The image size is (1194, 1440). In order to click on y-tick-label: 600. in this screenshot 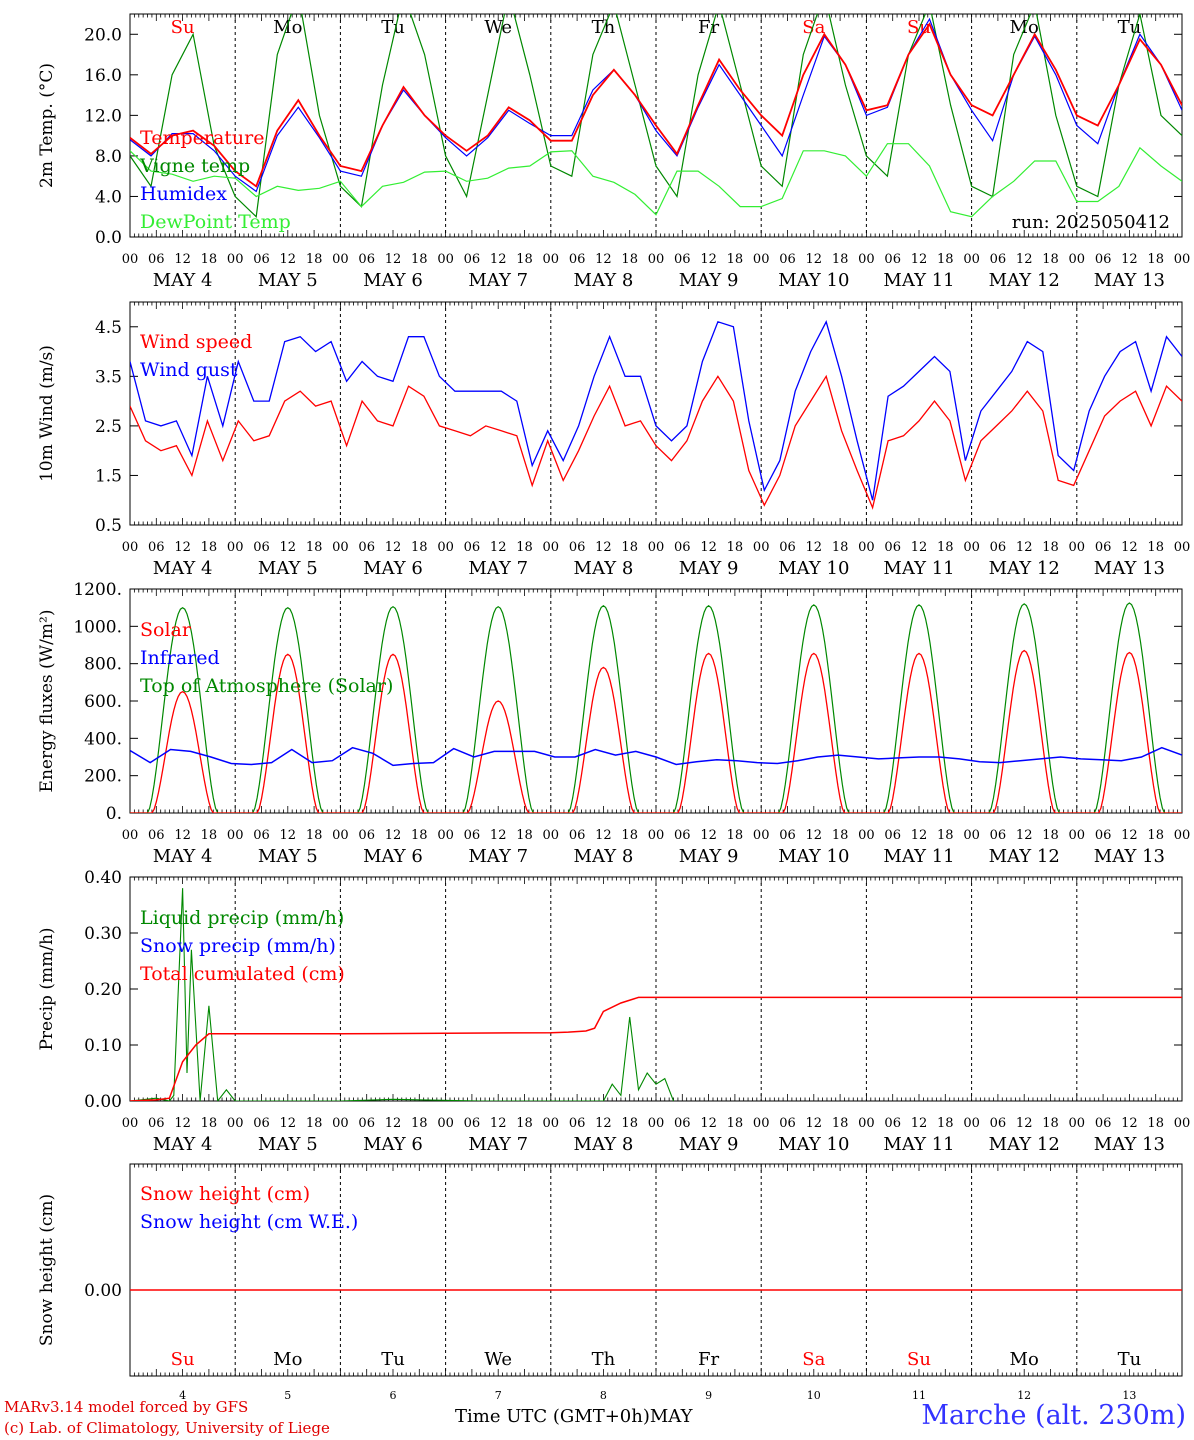, I will do `click(103, 702)`.